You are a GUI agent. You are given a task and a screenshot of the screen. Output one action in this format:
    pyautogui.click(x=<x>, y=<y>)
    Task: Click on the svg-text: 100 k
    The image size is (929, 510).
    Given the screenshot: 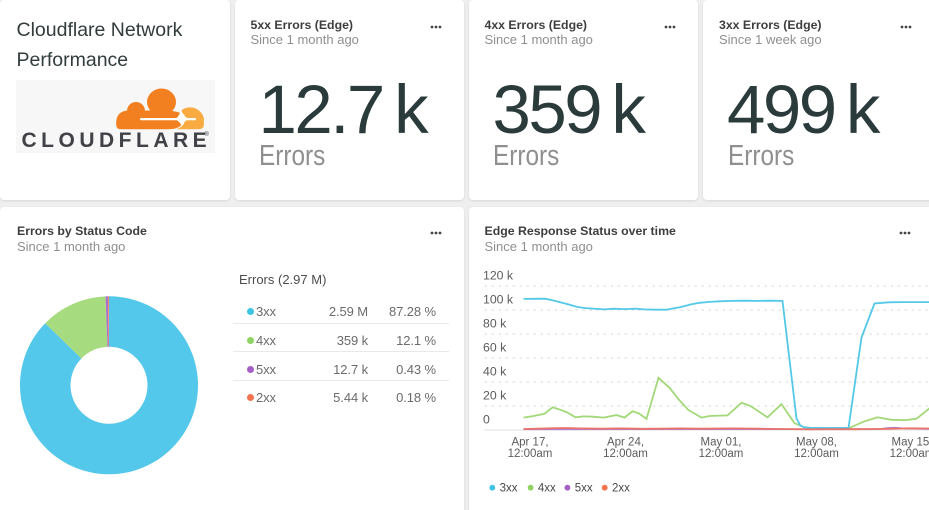 What is the action you would take?
    pyautogui.click(x=498, y=299)
    